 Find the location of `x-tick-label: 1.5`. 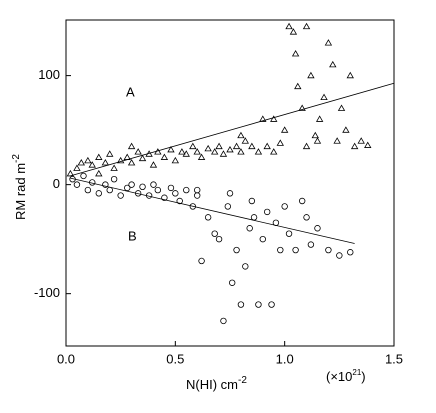

x-tick-label: 1.5 is located at coordinates (394, 358).